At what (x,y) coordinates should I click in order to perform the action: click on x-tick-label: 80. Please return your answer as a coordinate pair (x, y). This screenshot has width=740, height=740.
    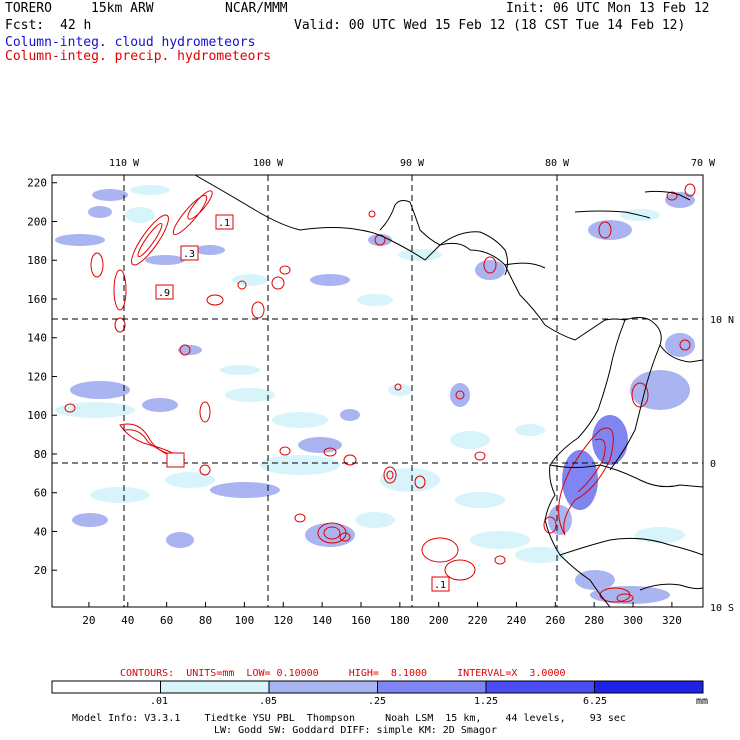
    Looking at the image, I should click on (205, 620).